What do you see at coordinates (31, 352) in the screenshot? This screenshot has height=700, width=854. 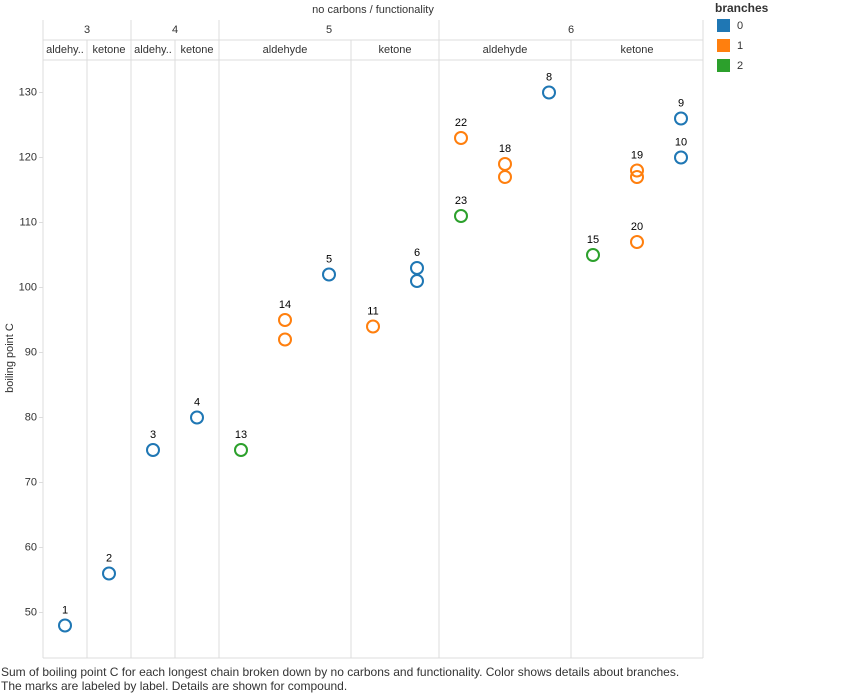 I see `y-tick-label: 90` at bounding box center [31, 352].